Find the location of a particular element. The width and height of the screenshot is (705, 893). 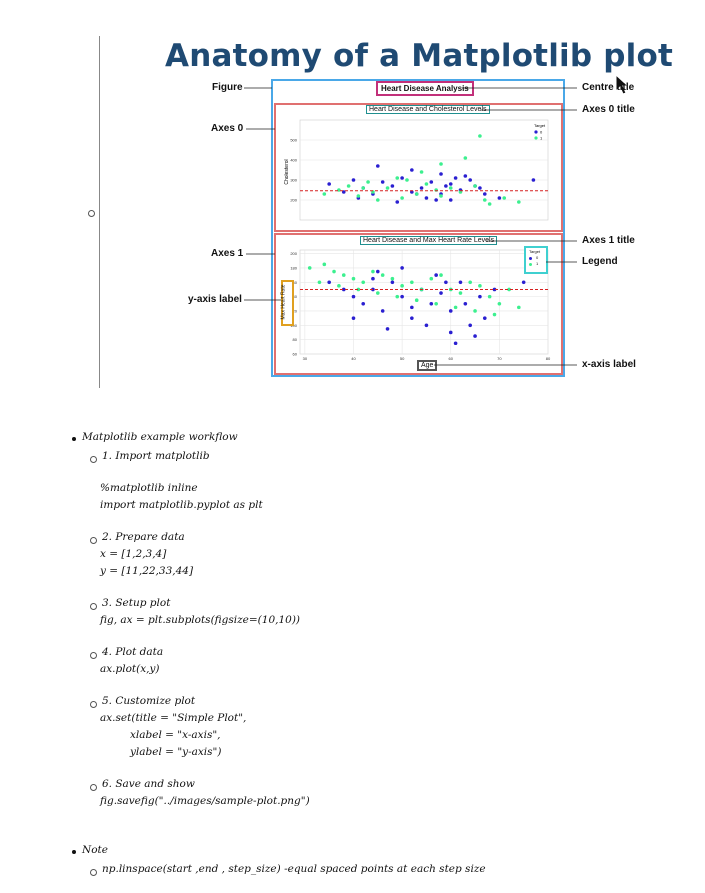

x-tick-label: 50 is located at coordinates (402, 358).